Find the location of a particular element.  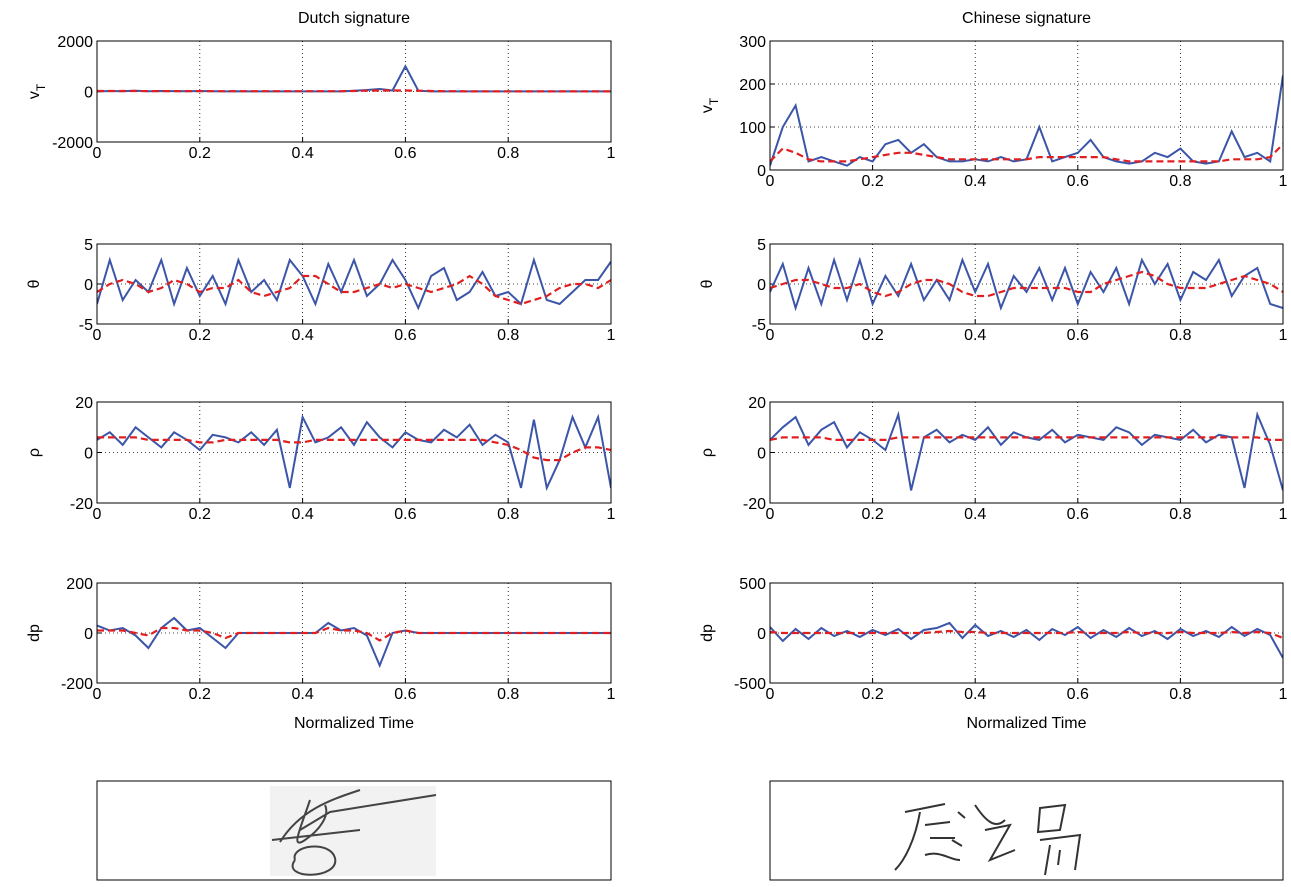

chart-title: Dutch signature is located at coordinates (354, 18).